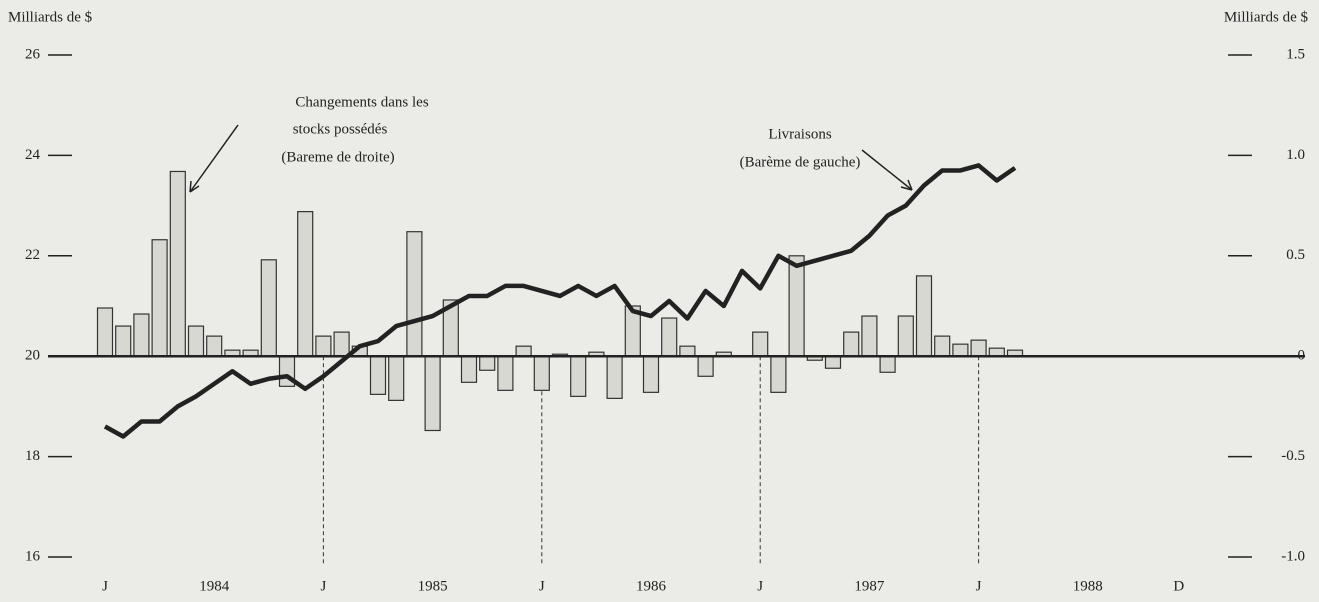 The height and width of the screenshot is (602, 1319). What do you see at coordinates (1266, 17) in the screenshot?
I see `y2-axis-title: Milliards de $` at bounding box center [1266, 17].